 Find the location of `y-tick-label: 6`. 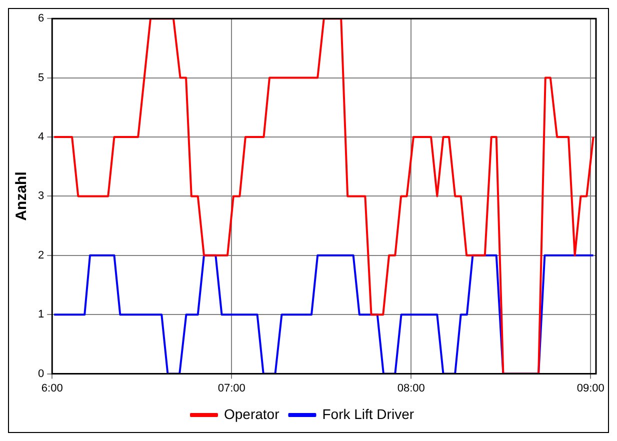

y-tick-label: 6 is located at coordinates (41, 18).